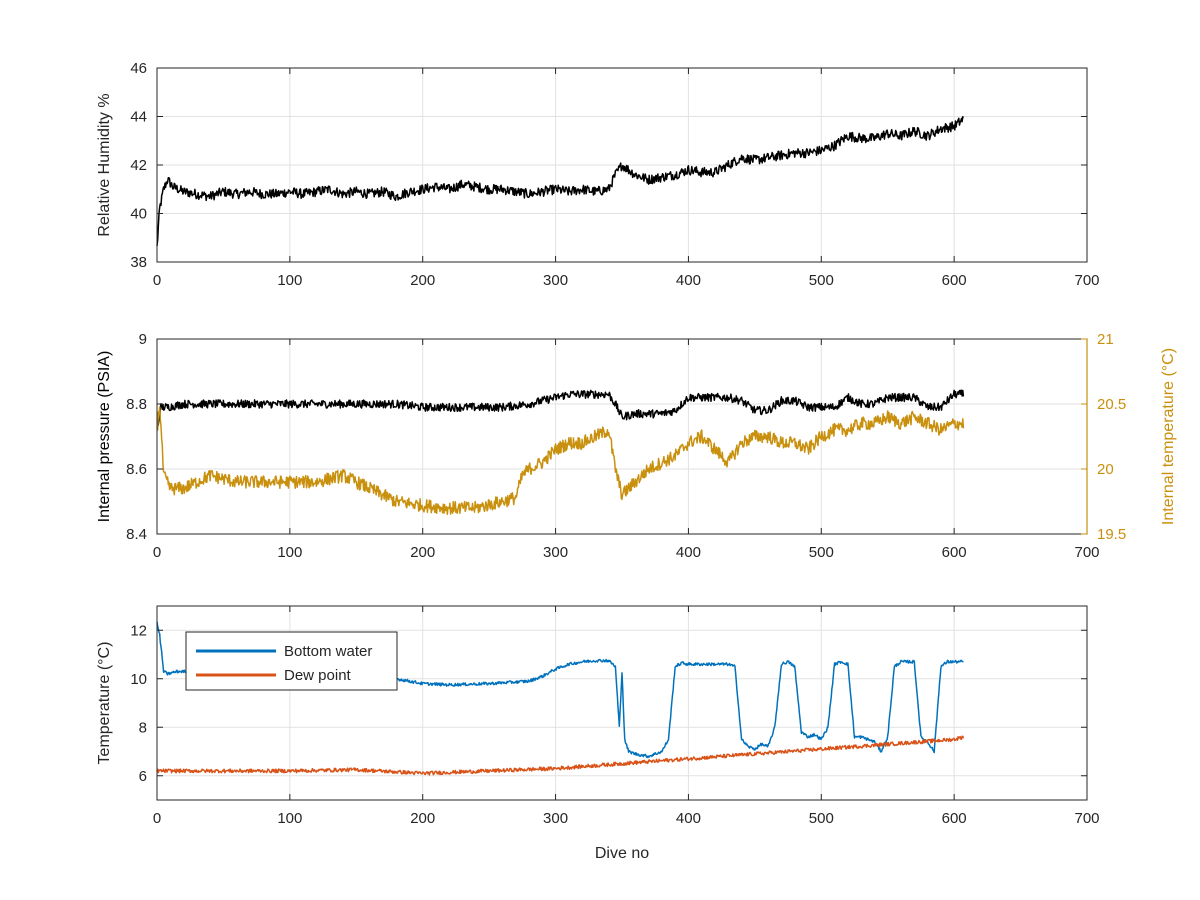 The width and height of the screenshot is (1200, 900). What do you see at coordinates (138, 68) in the screenshot?
I see `y-tick-label: 46` at bounding box center [138, 68].